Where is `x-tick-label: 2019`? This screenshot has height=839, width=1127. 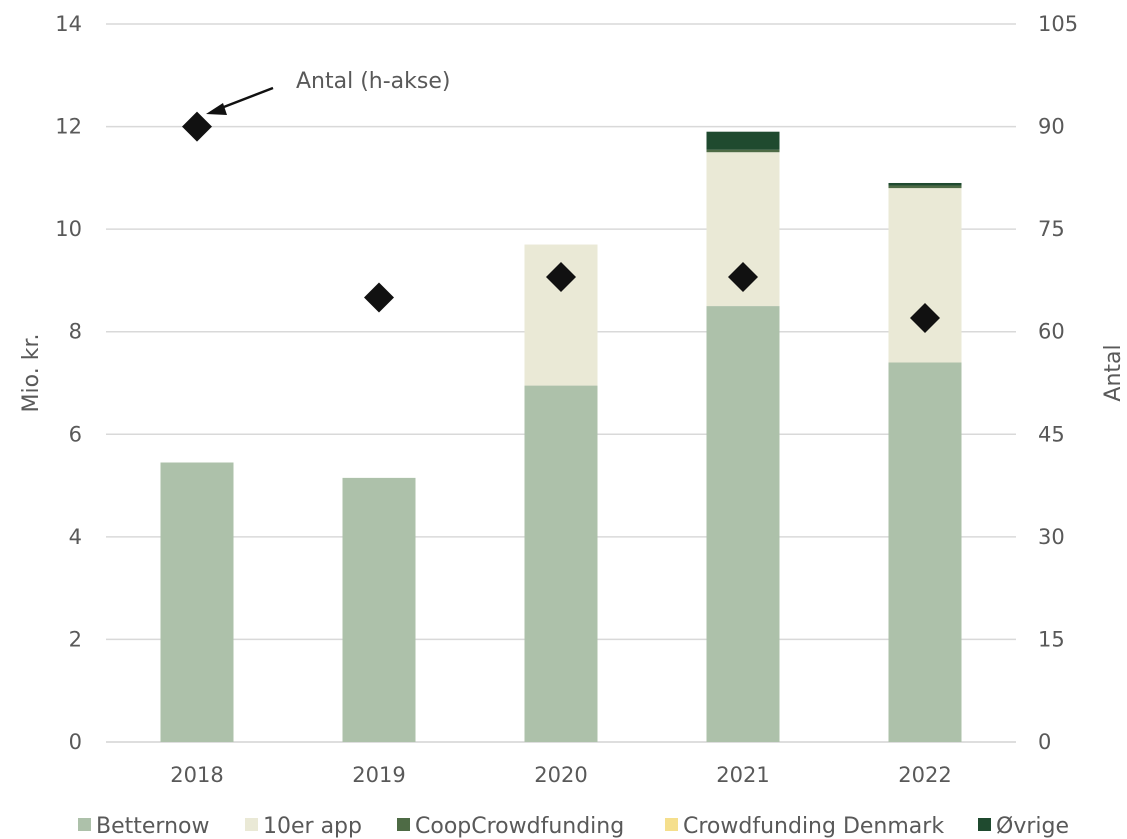
x-tick-label: 2019 is located at coordinates (378, 775).